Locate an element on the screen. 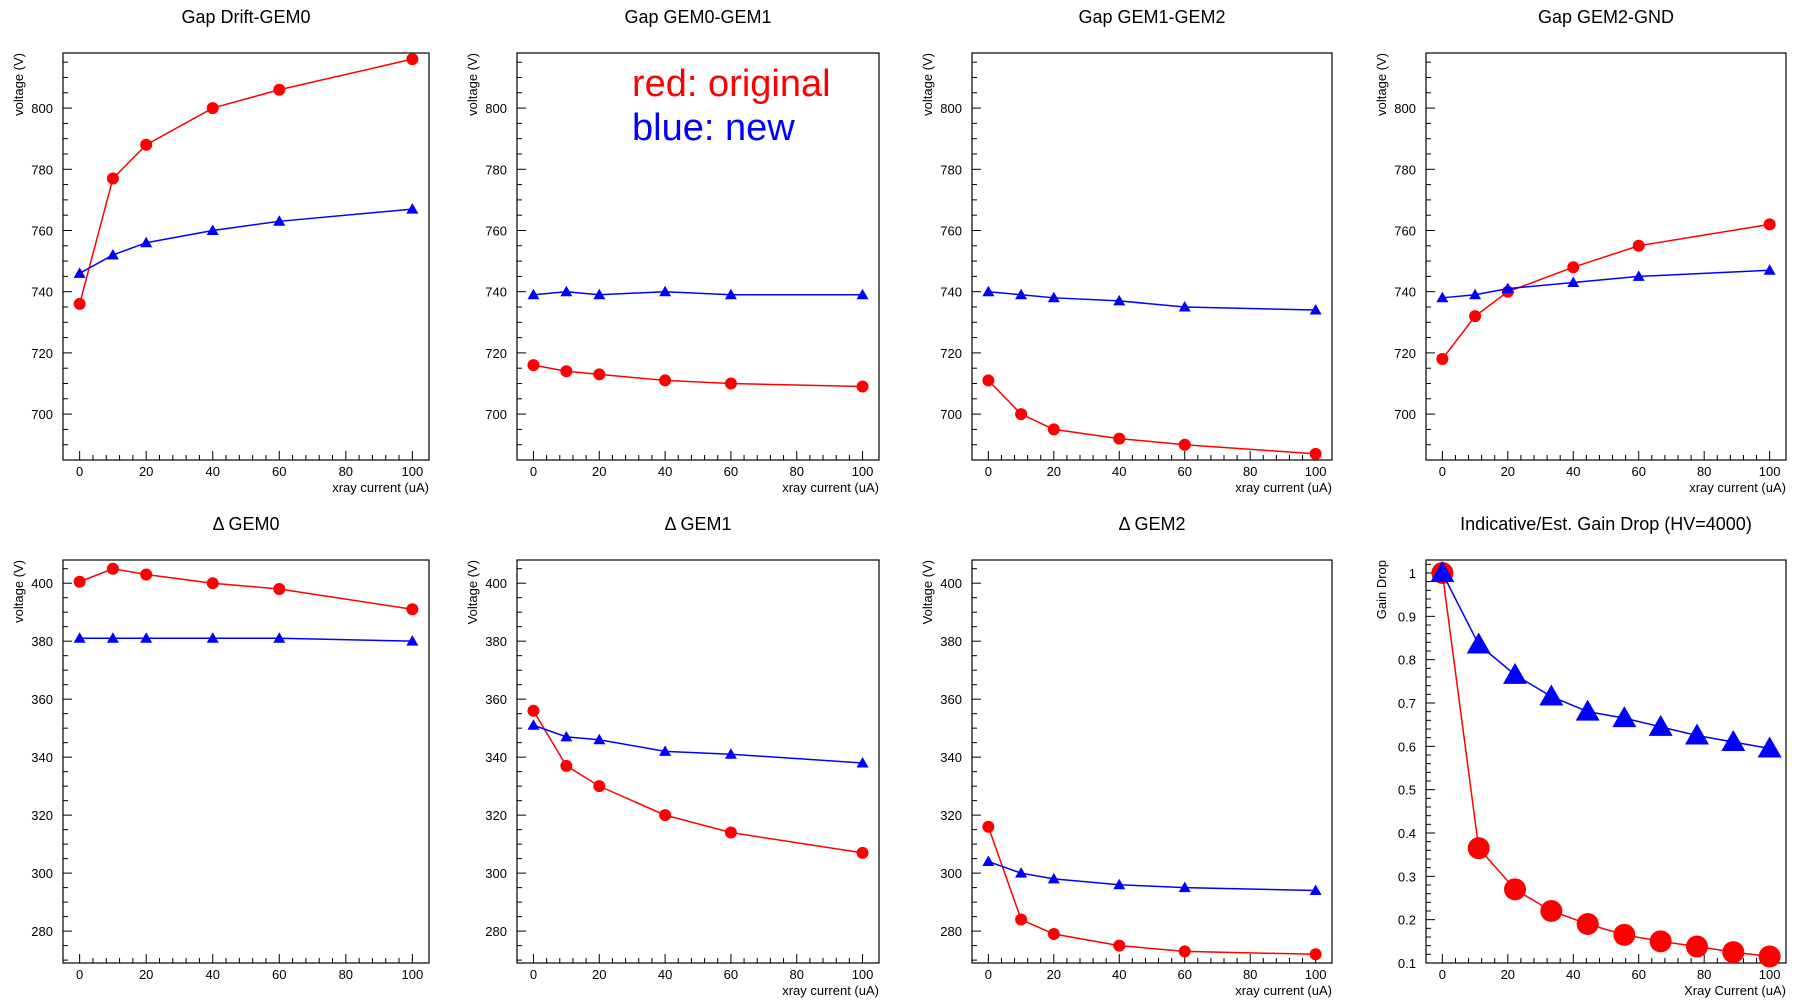 Image resolution: width=1796 pixels, height=1001 pixels. chart-title: Δ GEM1 is located at coordinates (697, 524).